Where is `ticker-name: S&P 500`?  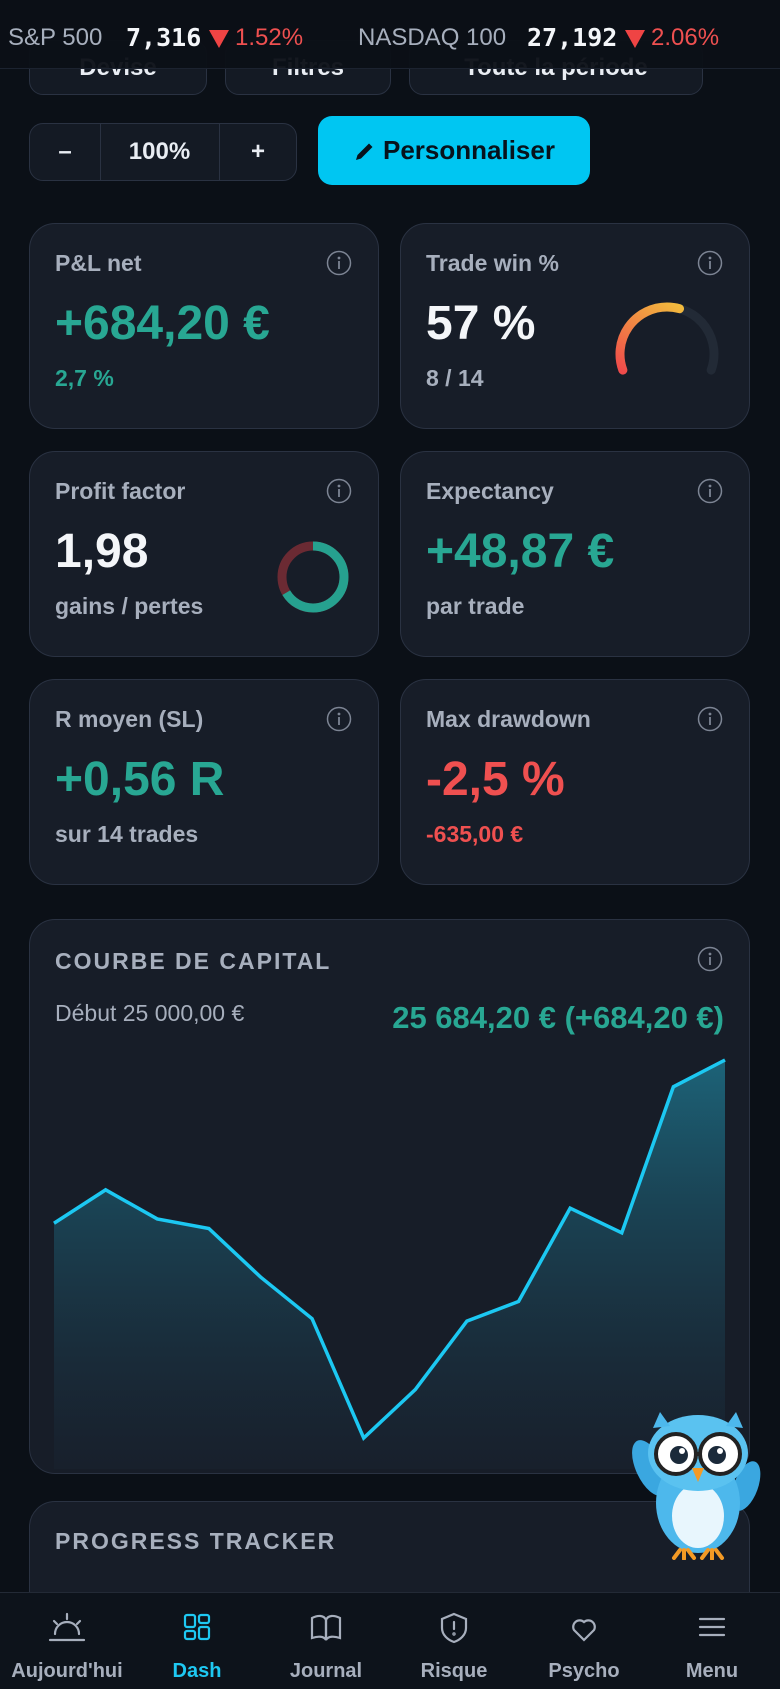
ticker-name: S&P 500 is located at coordinates (55, 37).